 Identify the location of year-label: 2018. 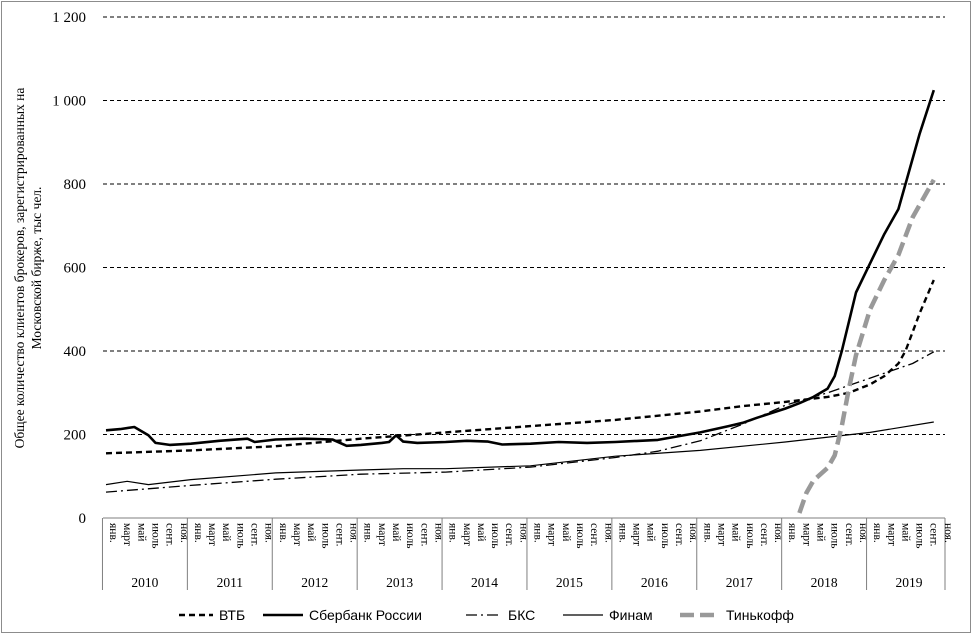
(824, 582).